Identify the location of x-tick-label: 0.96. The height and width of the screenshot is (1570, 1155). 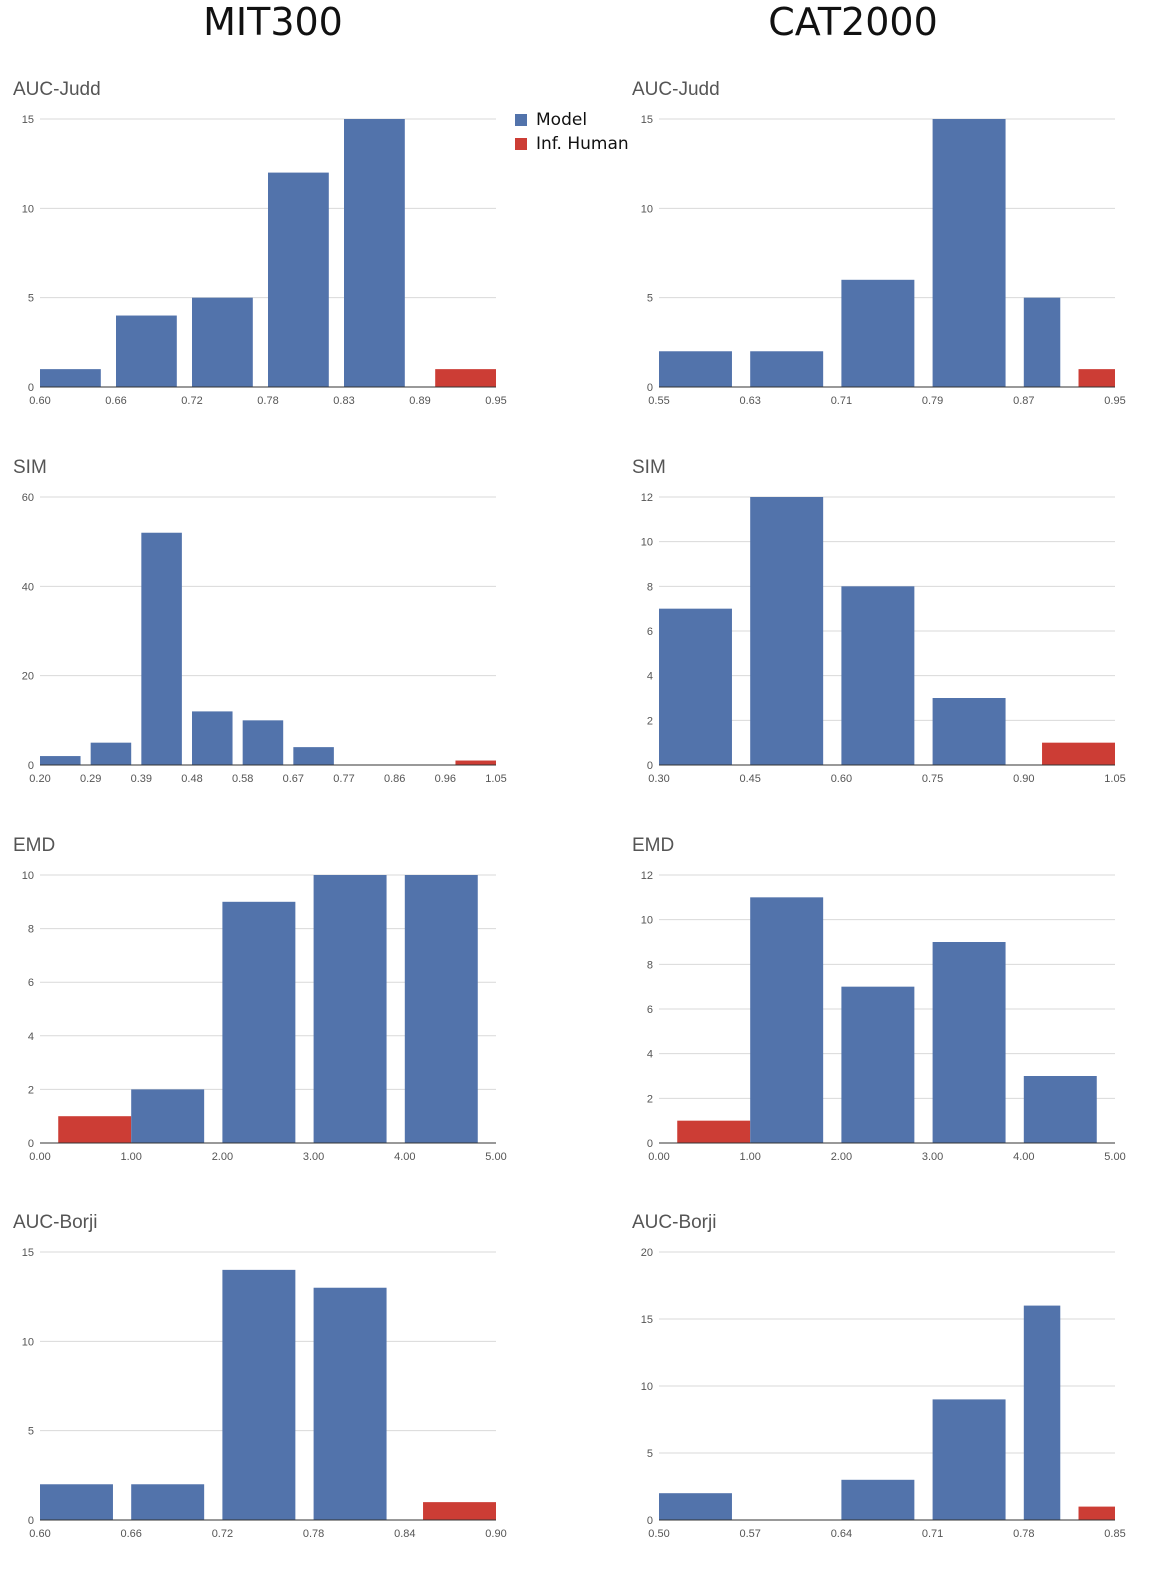
(445, 779).